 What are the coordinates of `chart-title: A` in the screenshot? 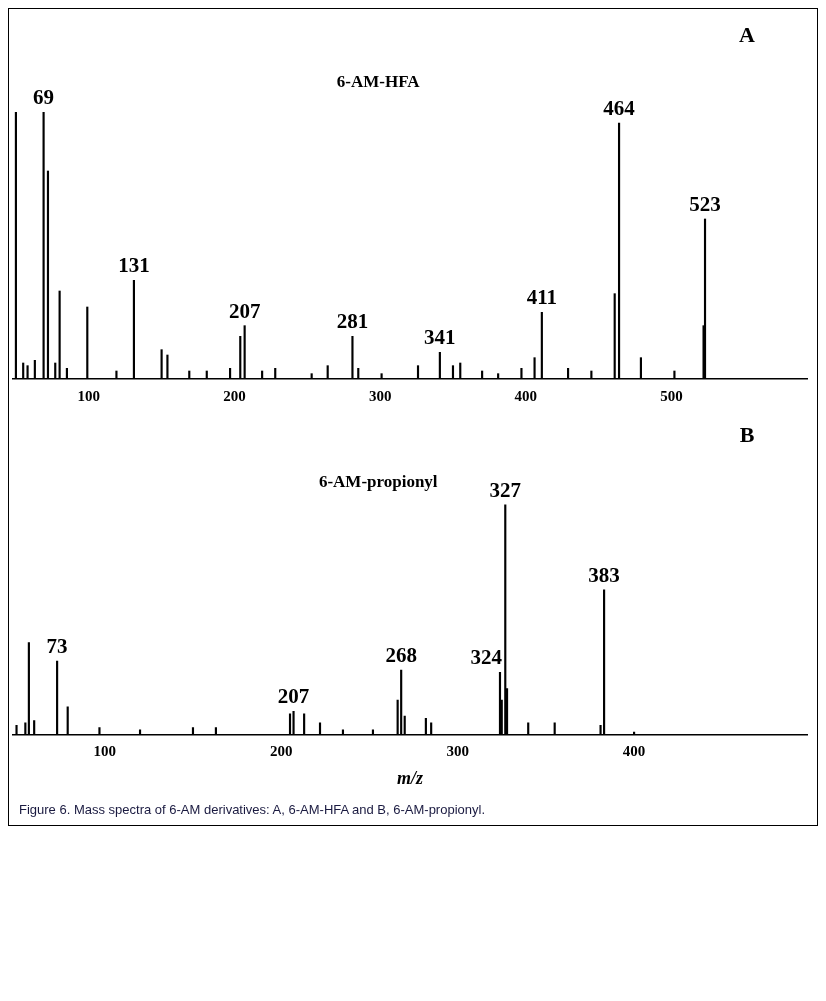 It's located at (747, 34).